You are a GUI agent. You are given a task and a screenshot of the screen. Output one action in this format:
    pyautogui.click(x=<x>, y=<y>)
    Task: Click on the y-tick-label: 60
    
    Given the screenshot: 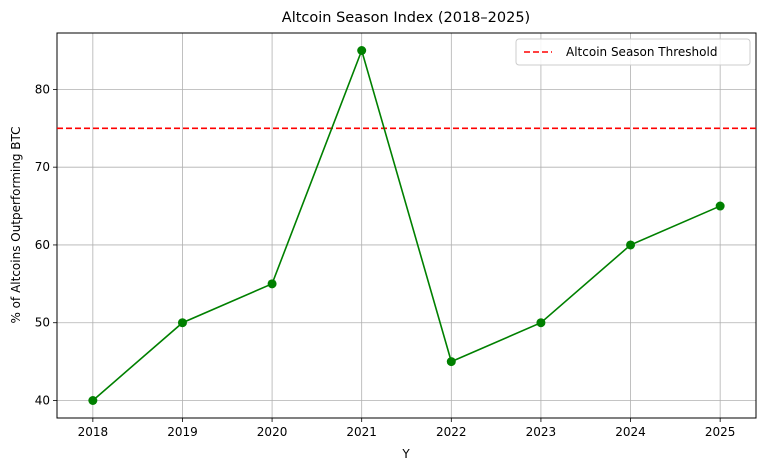 What is the action you would take?
    pyautogui.click(x=42, y=245)
    